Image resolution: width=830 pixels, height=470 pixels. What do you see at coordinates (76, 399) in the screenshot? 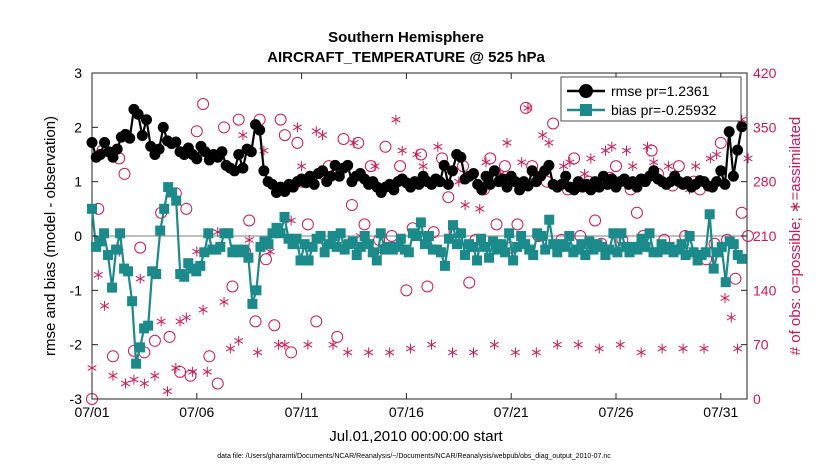
I see `y-left-tick-label: -3` at bounding box center [76, 399].